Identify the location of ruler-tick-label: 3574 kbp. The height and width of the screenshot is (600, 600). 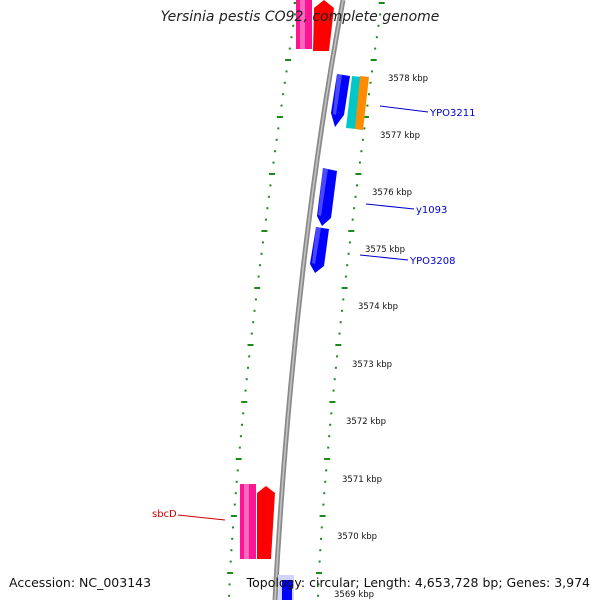
(378, 307).